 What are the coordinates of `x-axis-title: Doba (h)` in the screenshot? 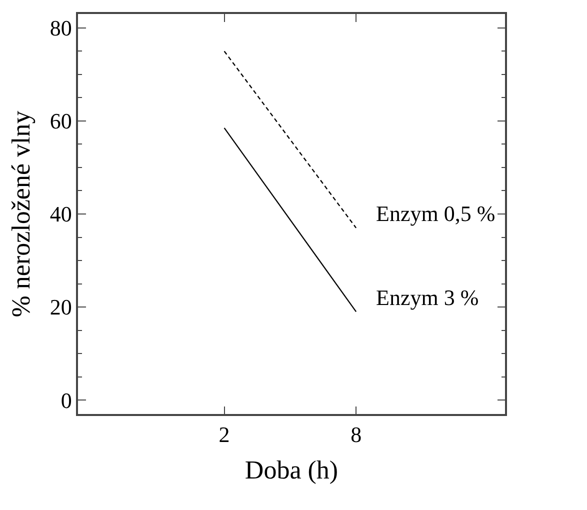 It's located at (291, 469).